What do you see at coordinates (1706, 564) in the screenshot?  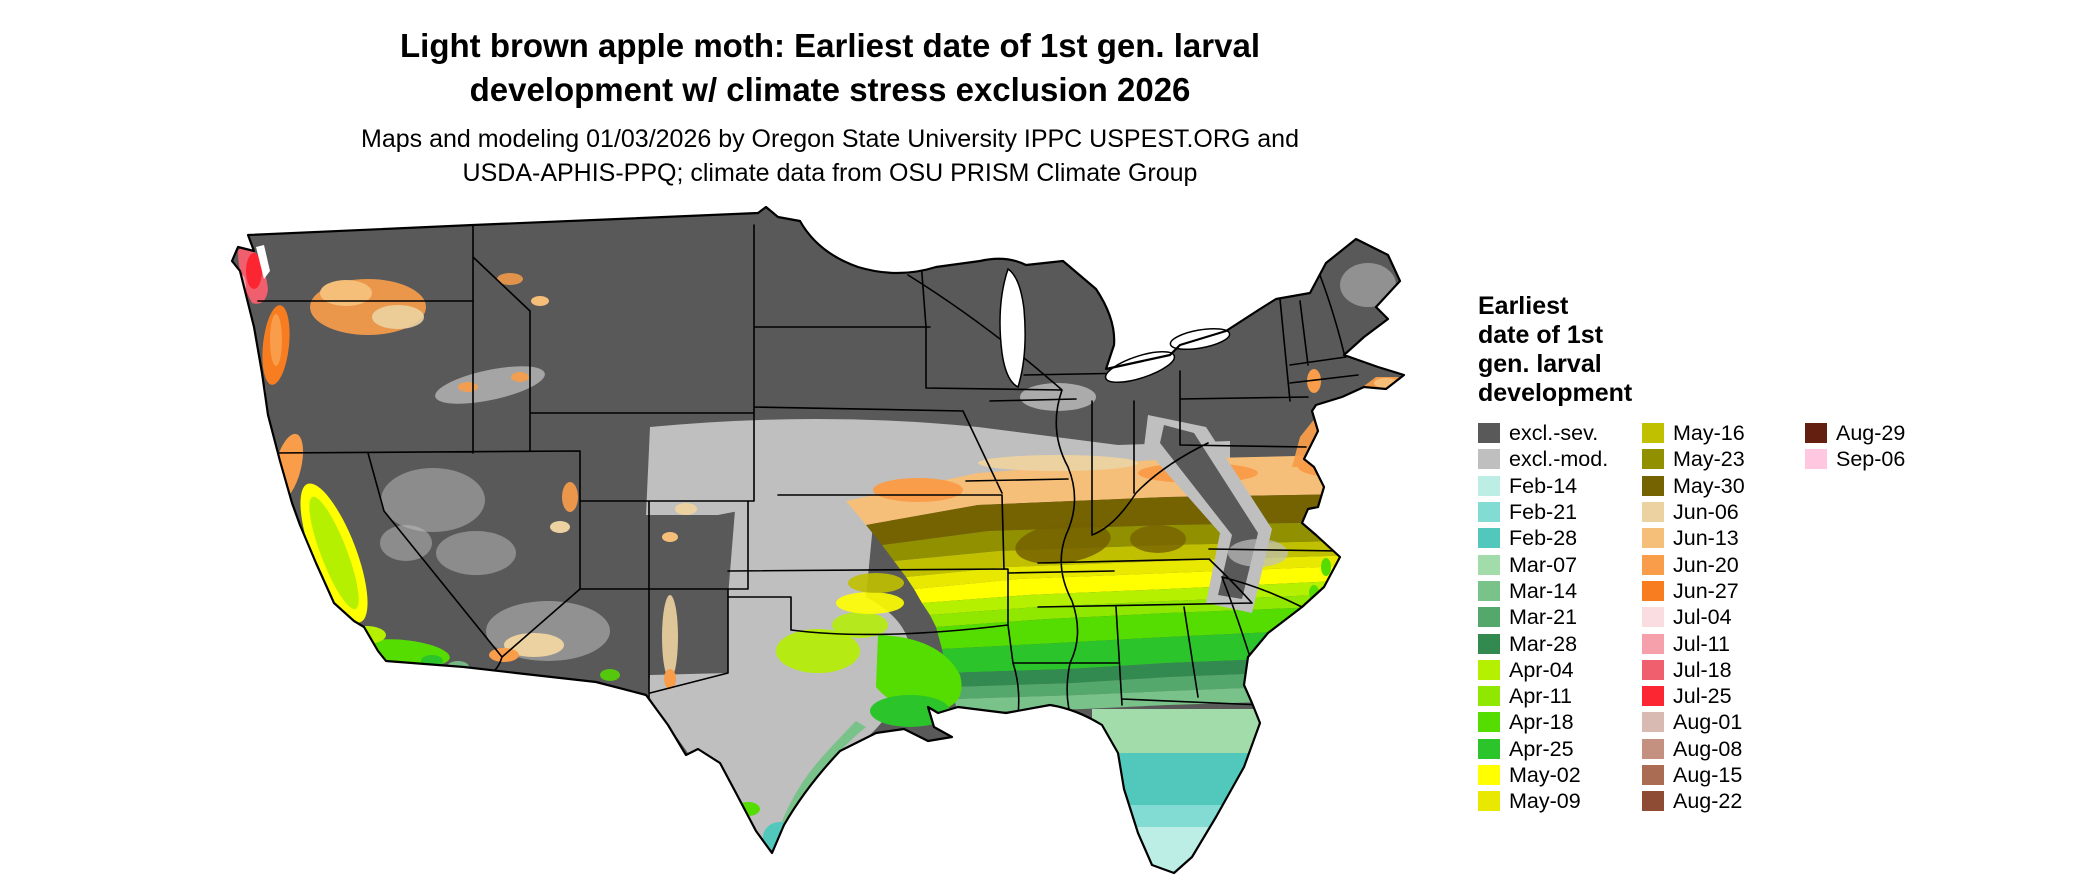 I see `legend-label: Jun-20` at bounding box center [1706, 564].